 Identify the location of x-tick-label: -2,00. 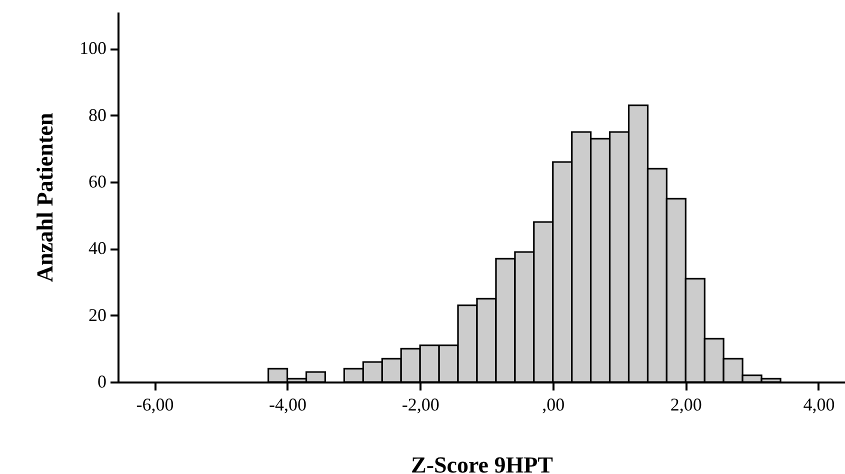
(421, 404).